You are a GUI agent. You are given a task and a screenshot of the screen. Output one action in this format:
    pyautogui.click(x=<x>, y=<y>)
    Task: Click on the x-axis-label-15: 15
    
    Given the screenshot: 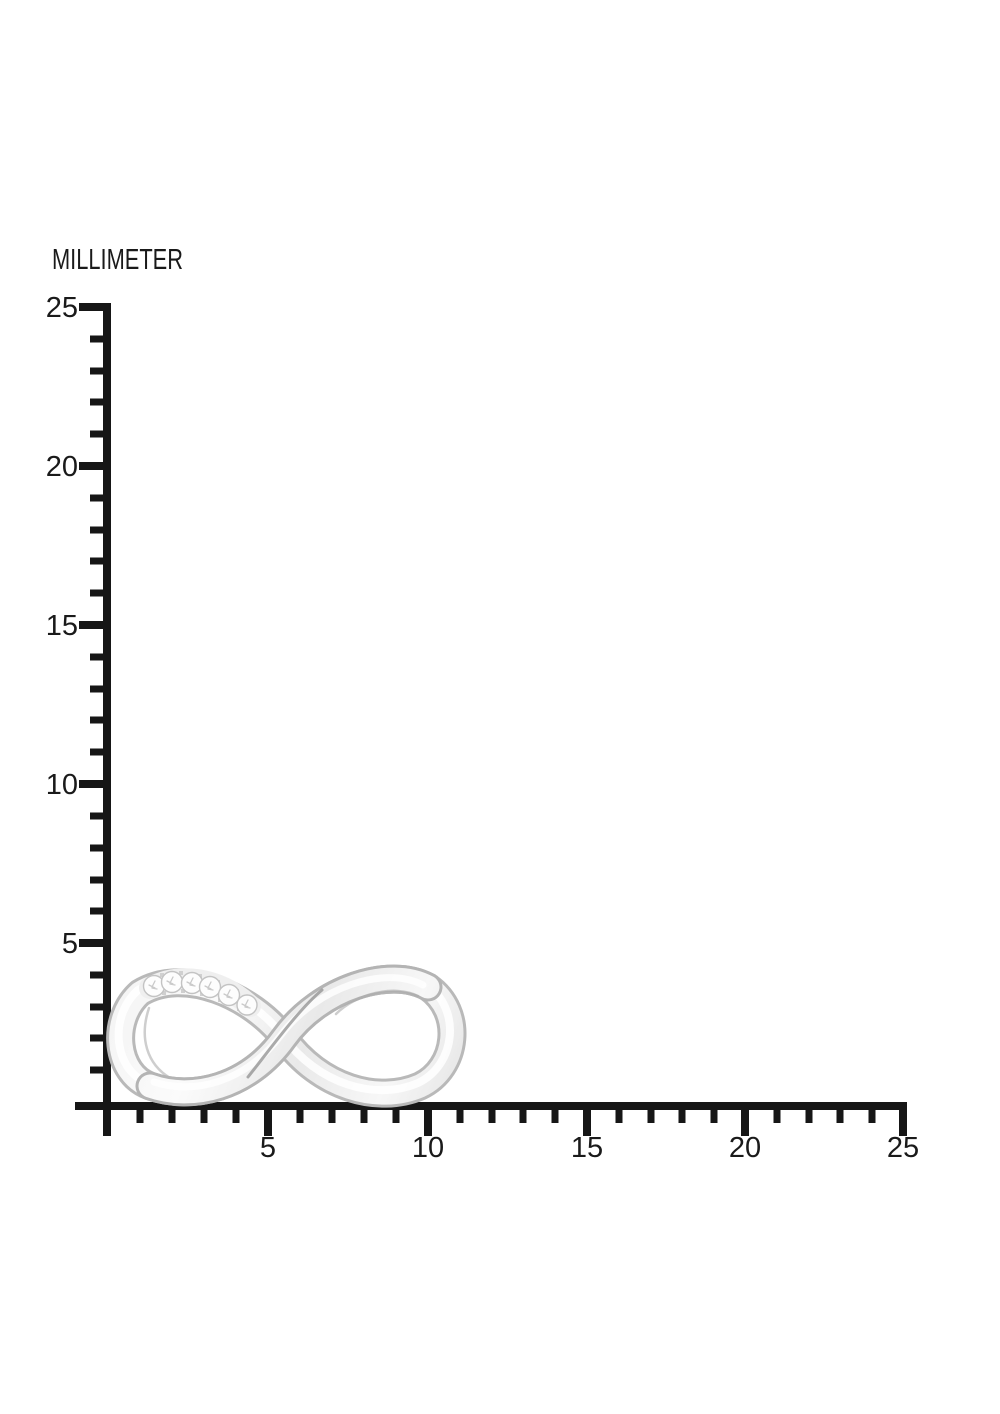 What is the action you would take?
    pyautogui.click(x=587, y=1148)
    